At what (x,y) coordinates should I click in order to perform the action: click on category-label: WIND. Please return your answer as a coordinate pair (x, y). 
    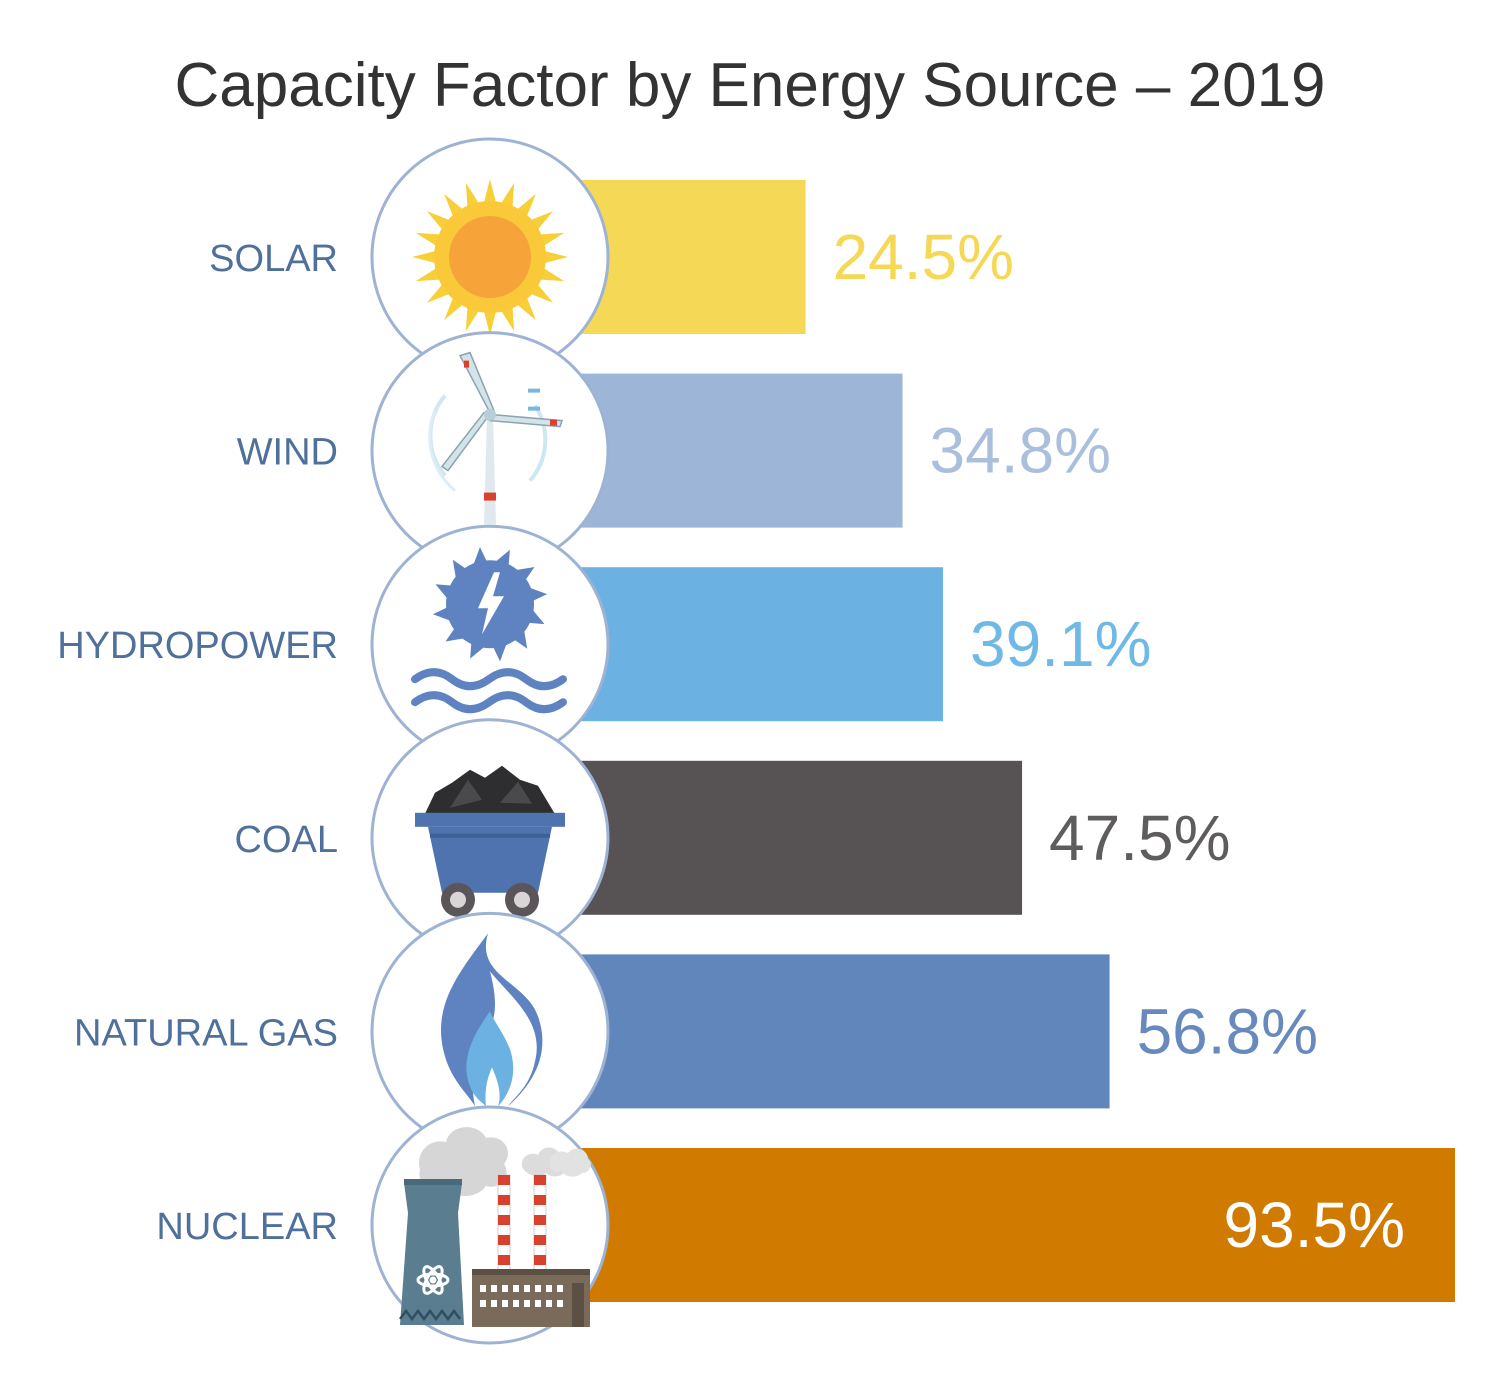
    Looking at the image, I should click on (287, 453).